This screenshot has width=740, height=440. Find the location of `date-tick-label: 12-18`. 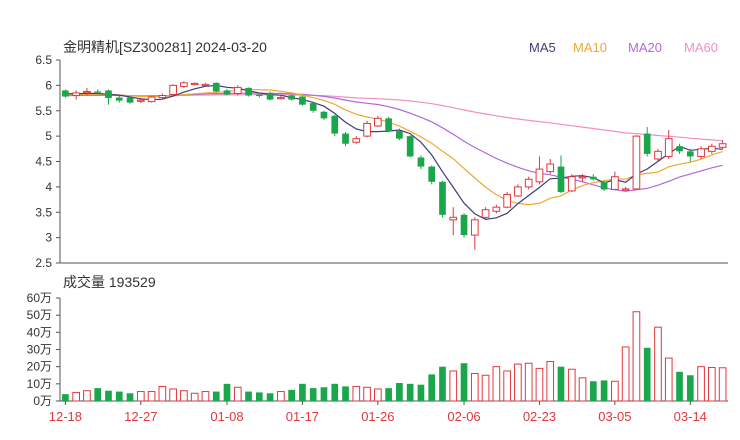

date-tick-label: 12-18 is located at coordinates (65, 416).